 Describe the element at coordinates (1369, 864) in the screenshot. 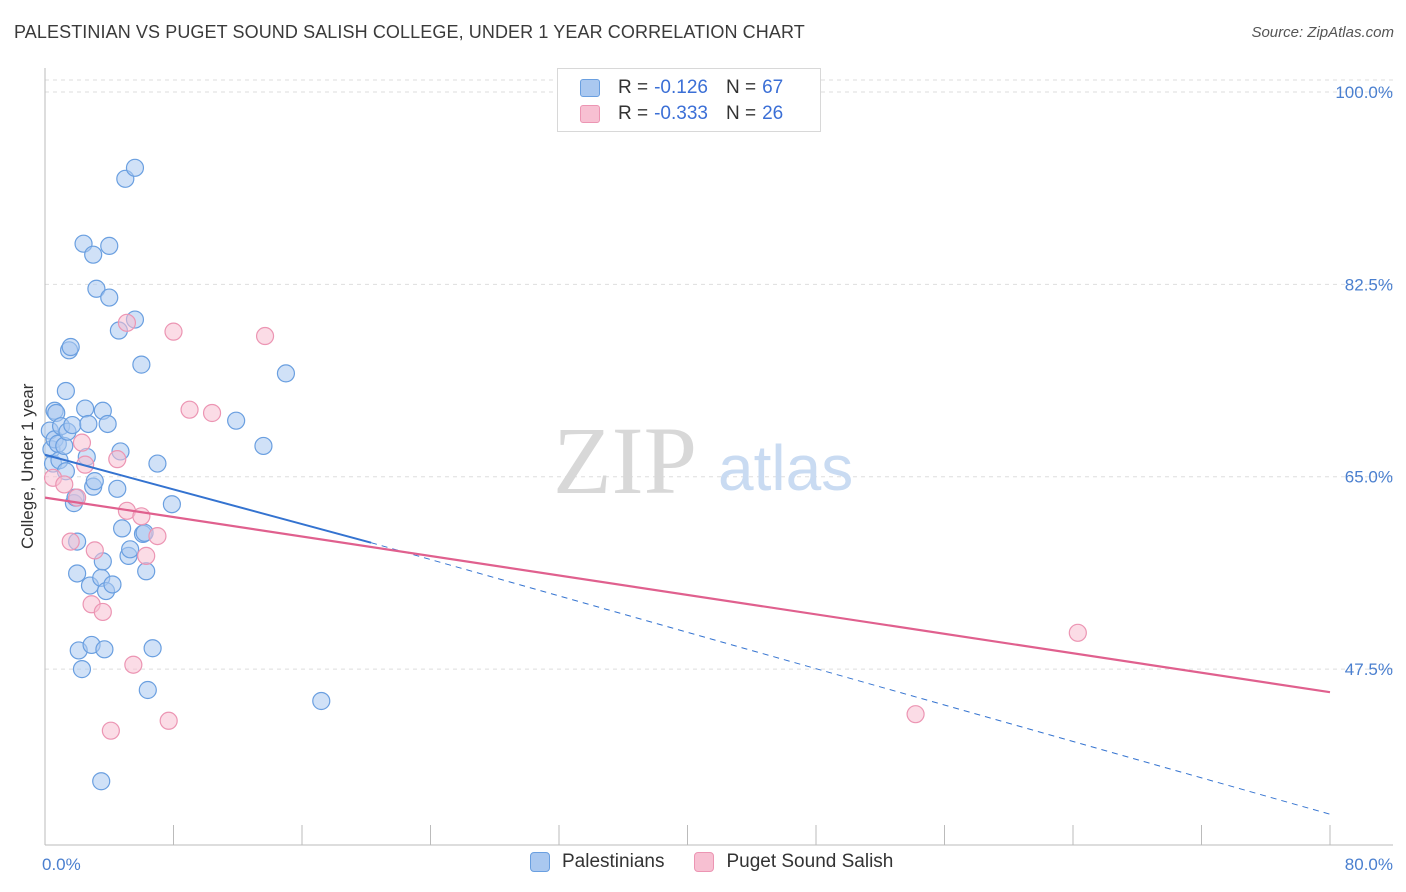

I see `x-tick-label: 80.0%` at that location.